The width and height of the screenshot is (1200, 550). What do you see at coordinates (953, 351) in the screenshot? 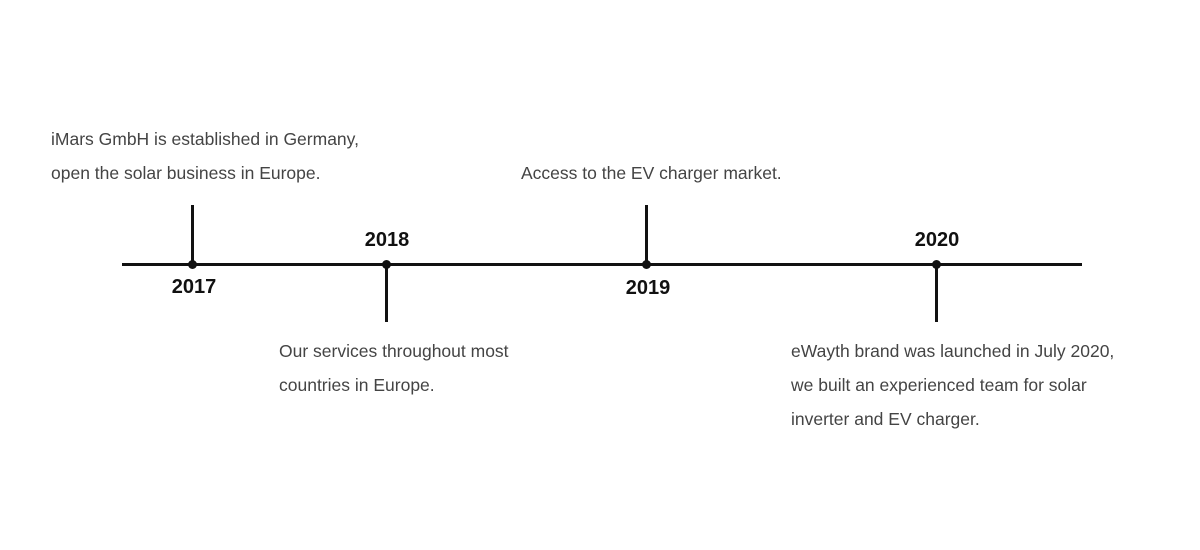
I see `milestone-2020-line-1: eWayth brand was launched in July 2020,` at bounding box center [953, 351].